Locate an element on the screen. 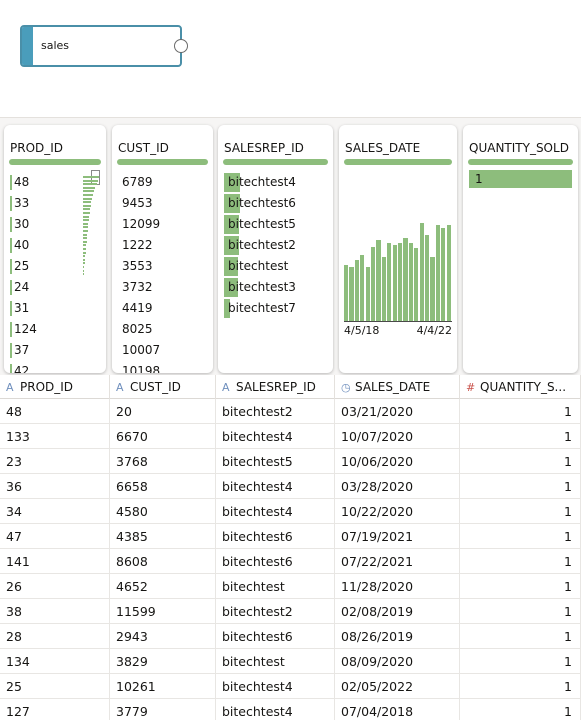  table-cell: 8608 is located at coordinates (163, 561).